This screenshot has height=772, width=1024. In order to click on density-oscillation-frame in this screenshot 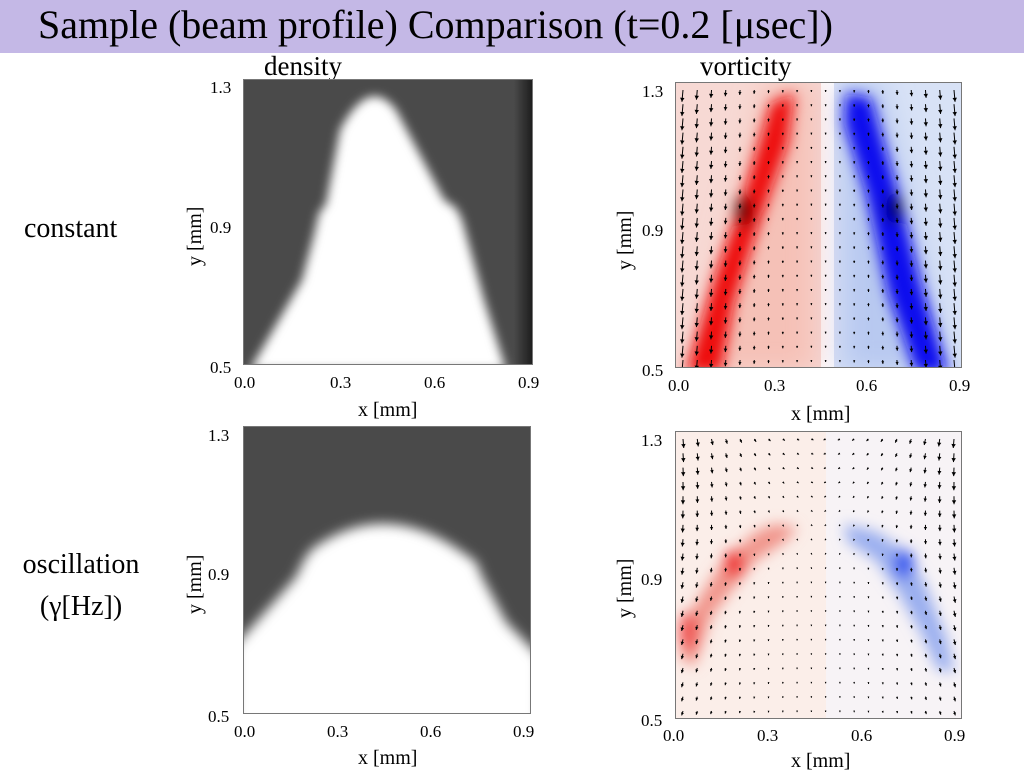, I will do `click(387, 570)`.